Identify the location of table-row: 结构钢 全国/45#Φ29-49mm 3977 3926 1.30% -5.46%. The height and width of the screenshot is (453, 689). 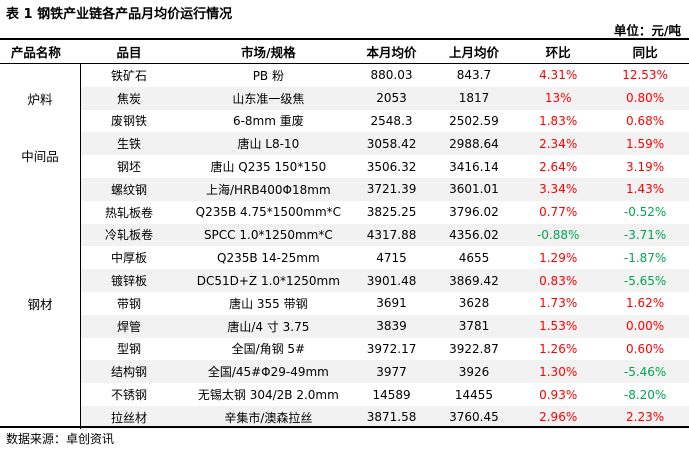
(344, 372).